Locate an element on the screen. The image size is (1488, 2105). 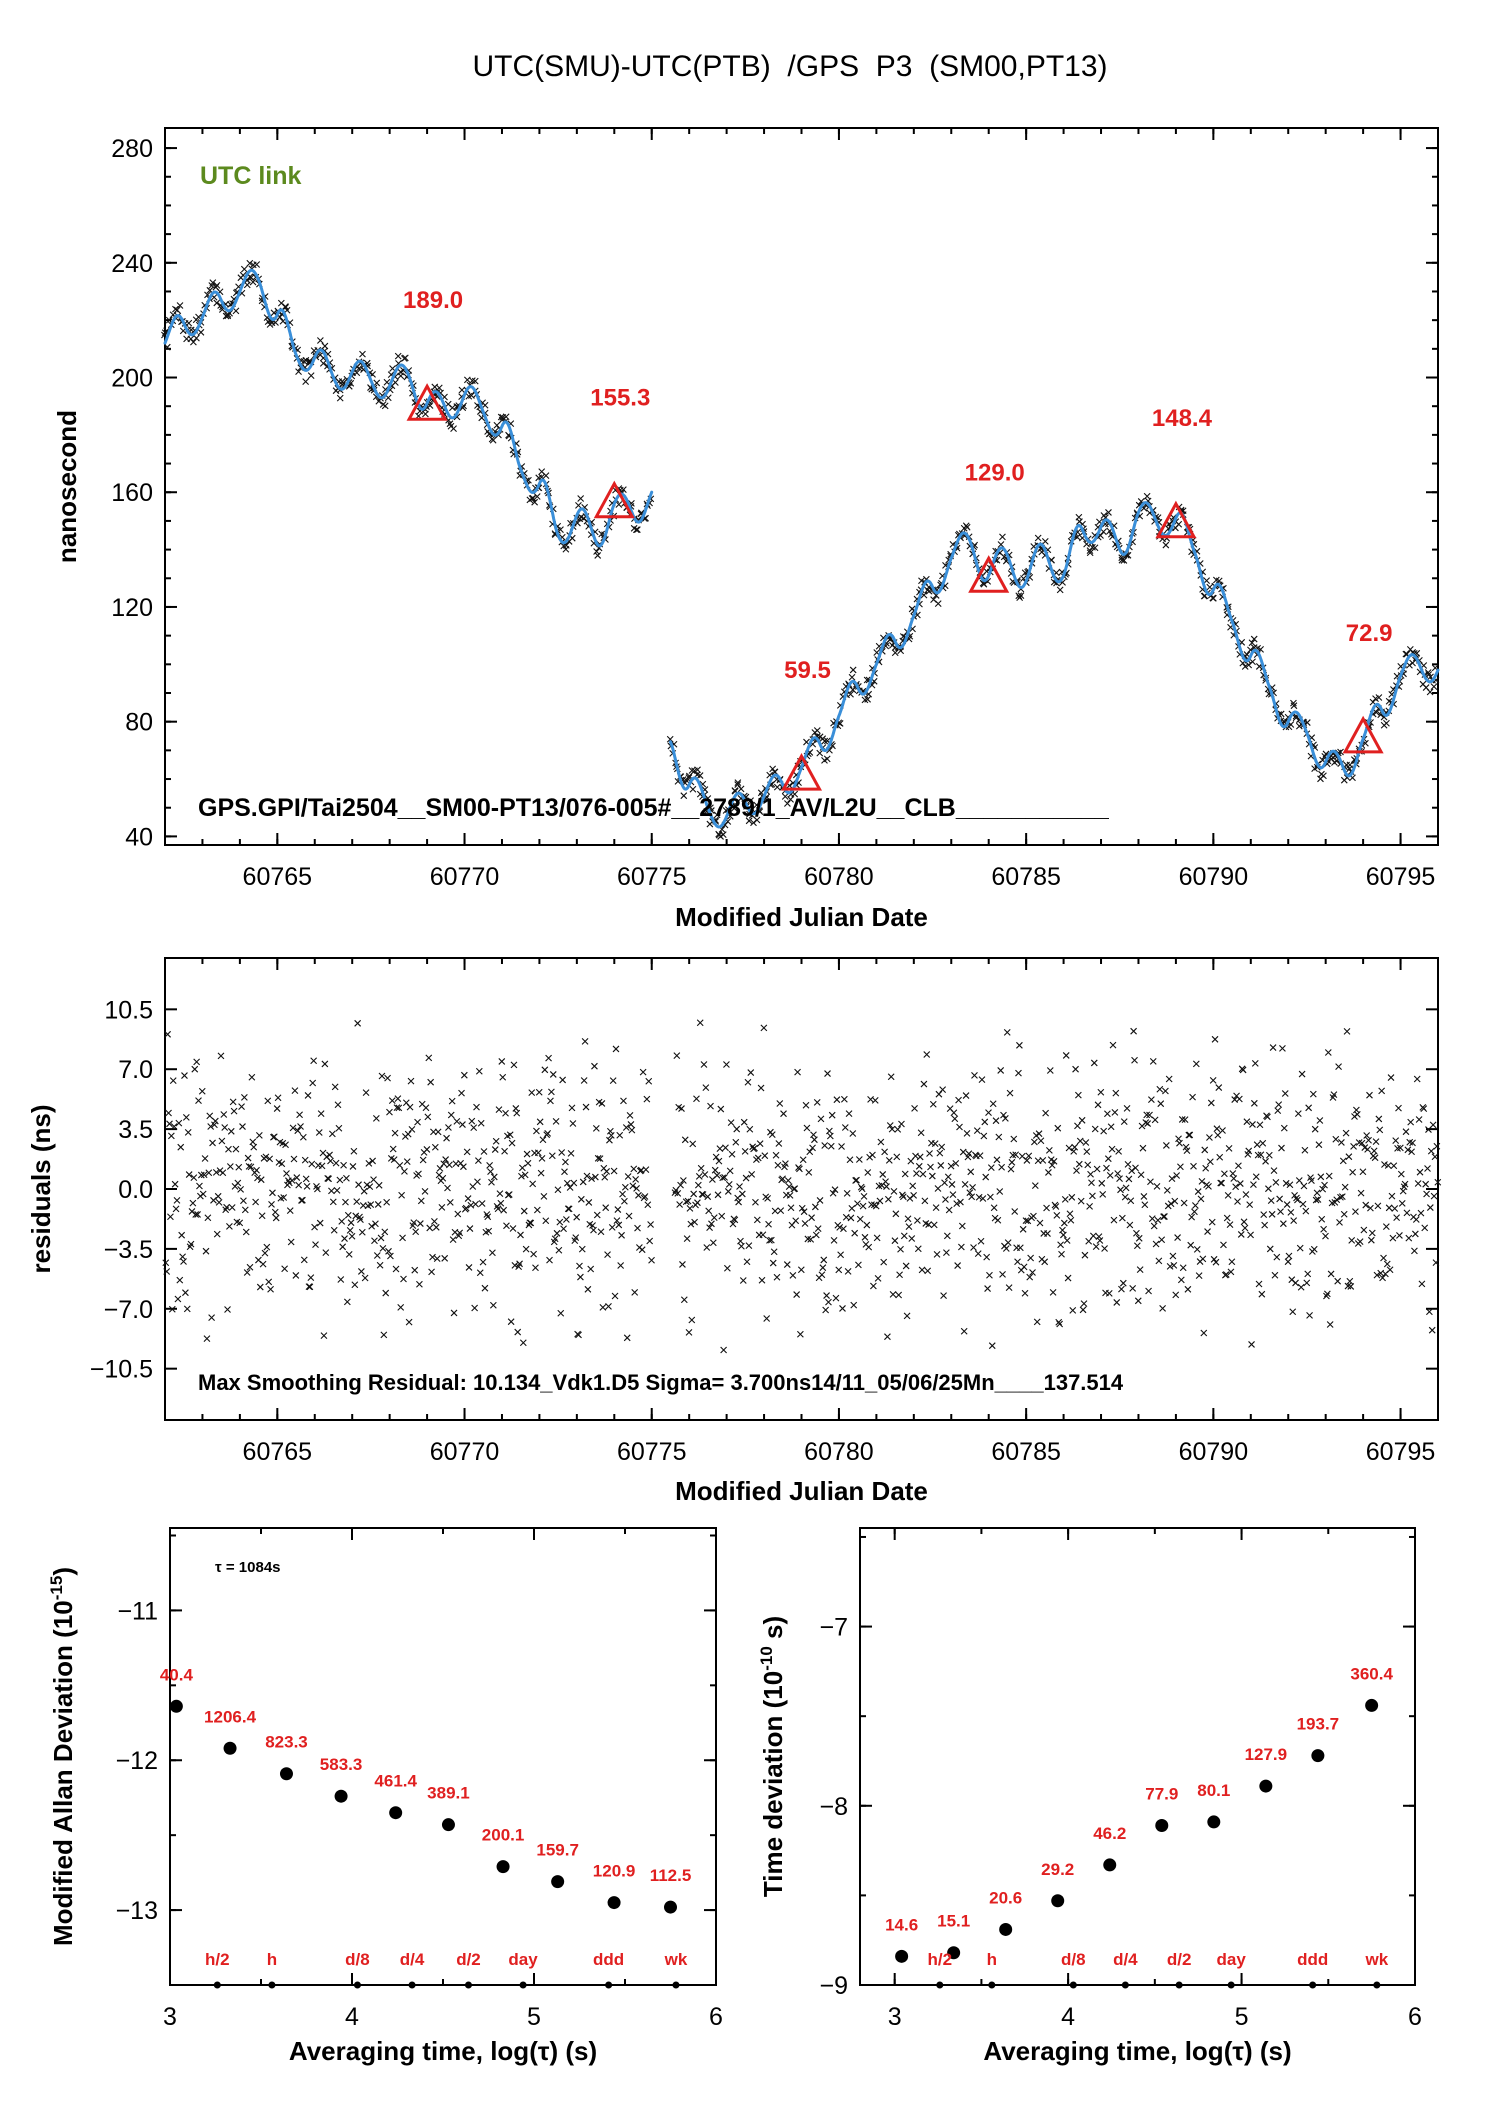
y-axis-label-main: Time deviation (10 is located at coordinates (773, 1784).